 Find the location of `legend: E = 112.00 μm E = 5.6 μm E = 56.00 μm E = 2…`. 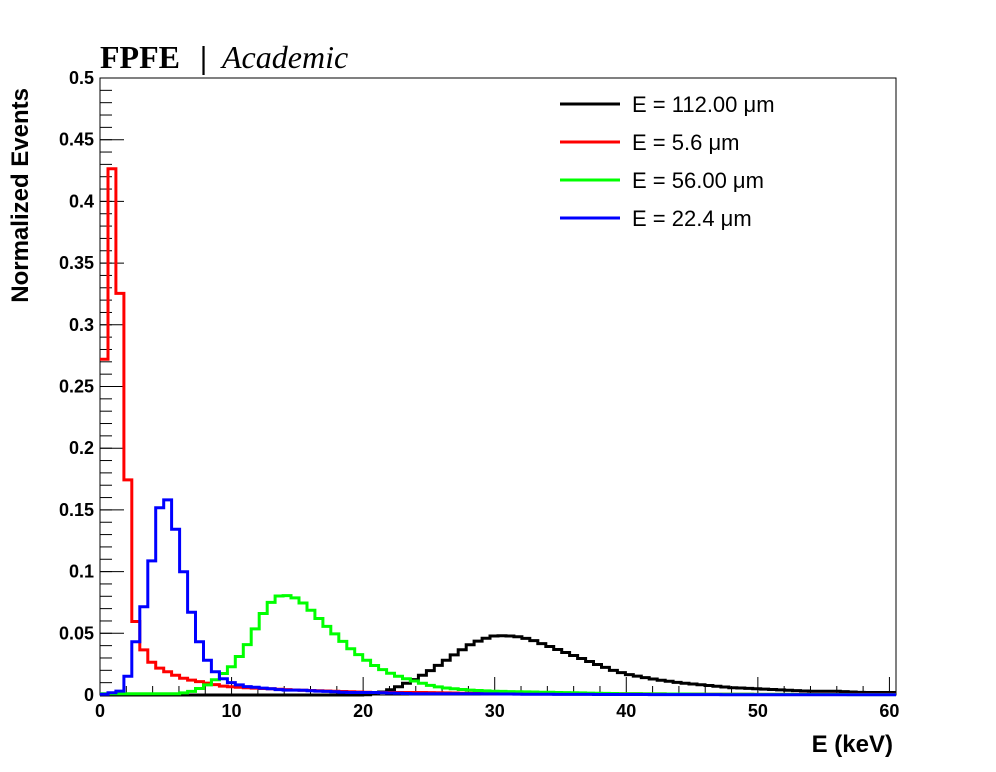

legend: E = 112.00 μm E = 5.6 μm E = 56.00 μm E = 2… is located at coordinates (667, 161).